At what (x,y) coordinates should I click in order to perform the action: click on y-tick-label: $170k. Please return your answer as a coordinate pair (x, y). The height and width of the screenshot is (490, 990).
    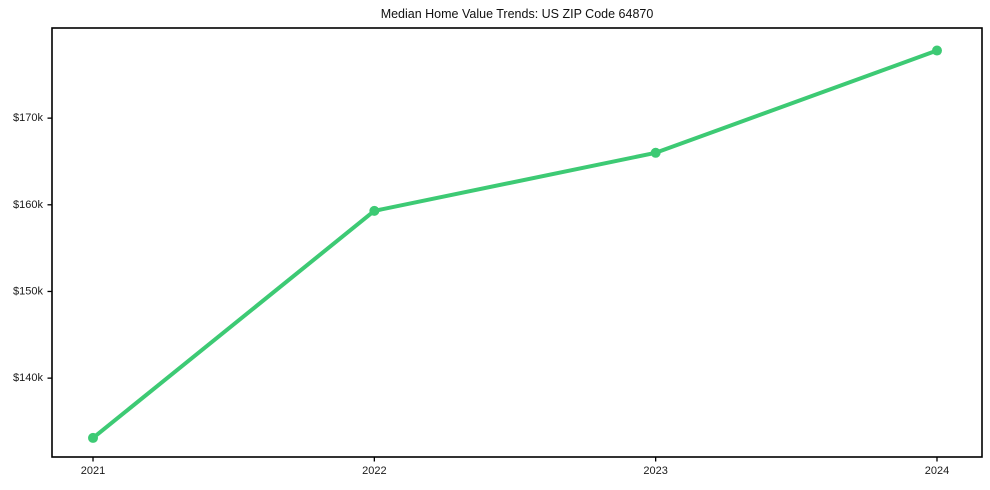
    Looking at the image, I should click on (28, 118).